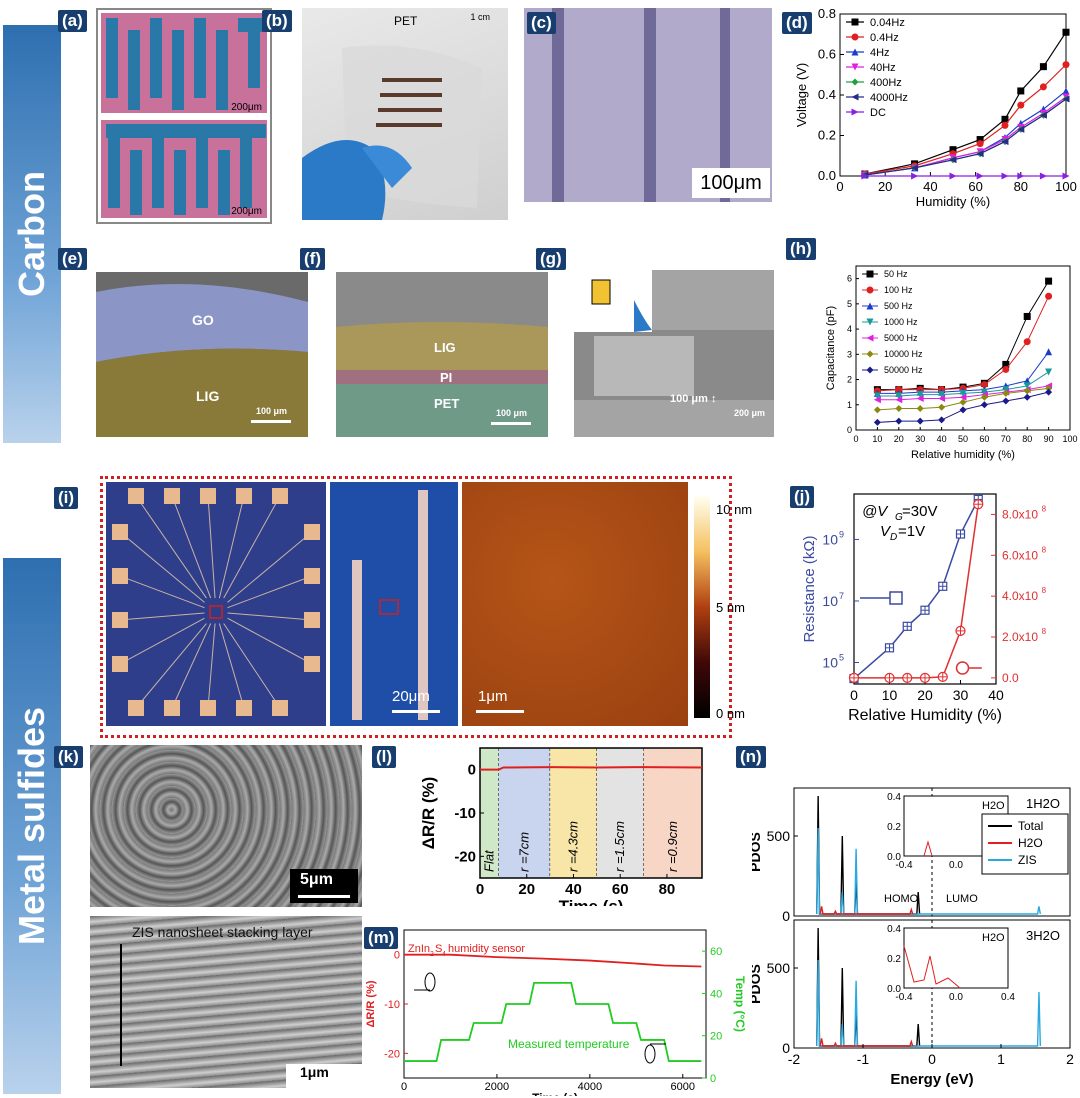  I want to click on subplot-label: 1H2O, so click(1043, 803).